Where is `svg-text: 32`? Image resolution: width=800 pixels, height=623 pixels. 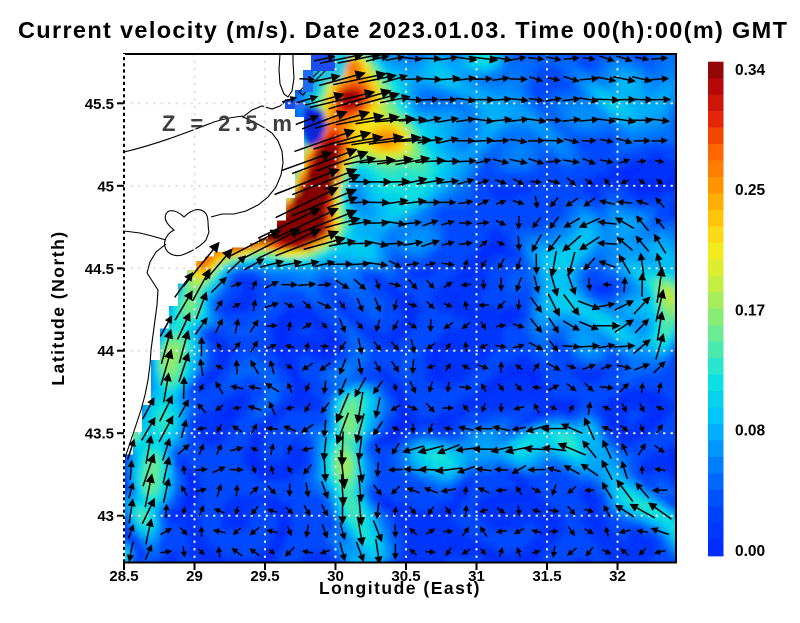 svg-text: 32 is located at coordinates (617, 576).